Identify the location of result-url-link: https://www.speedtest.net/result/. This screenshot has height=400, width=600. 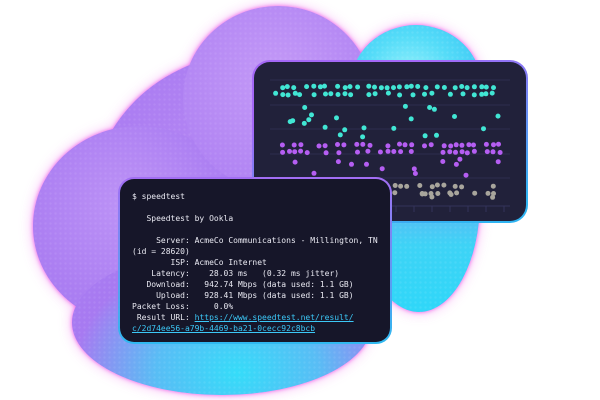
(274, 317).